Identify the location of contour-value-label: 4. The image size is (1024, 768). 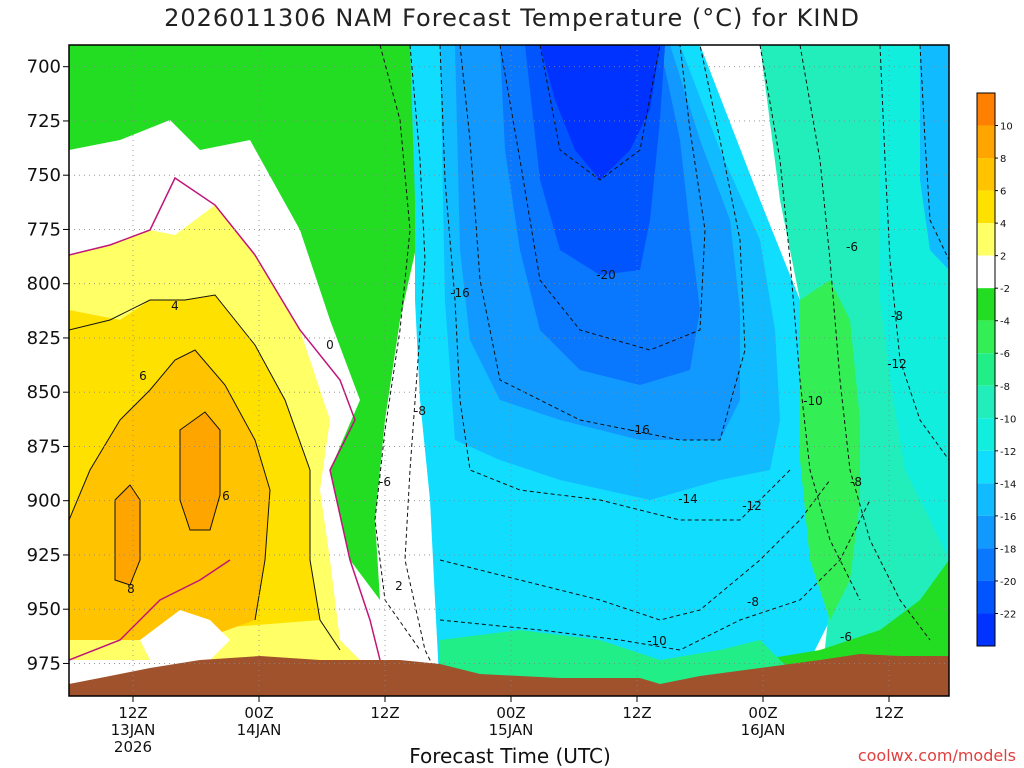
(175, 306).